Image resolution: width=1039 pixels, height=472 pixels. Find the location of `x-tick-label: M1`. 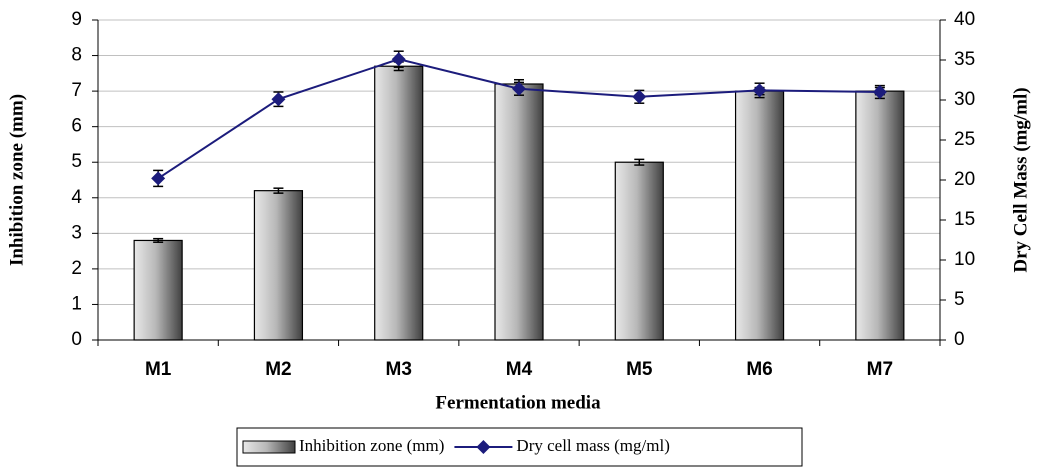

x-tick-label: M1 is located at coordinates (158, 369).